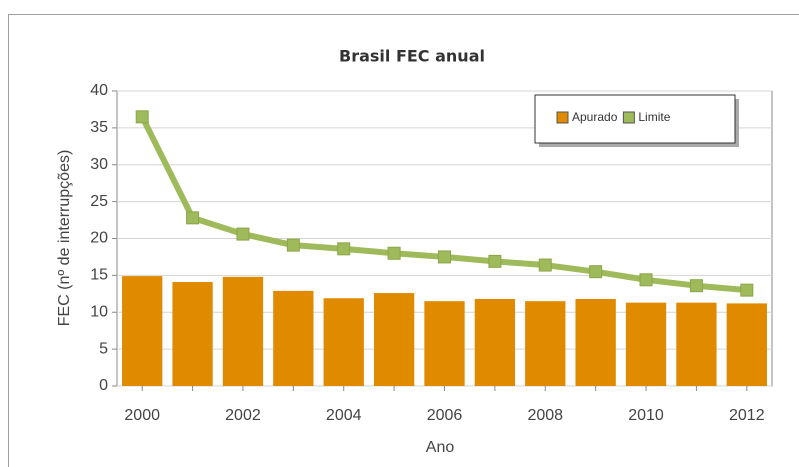 This screenshot has width=799, height=467. What do you see at coordinates (654, 117) in the screenshot?
I see `legend-label: Limite` at bounding box center [654, 117].